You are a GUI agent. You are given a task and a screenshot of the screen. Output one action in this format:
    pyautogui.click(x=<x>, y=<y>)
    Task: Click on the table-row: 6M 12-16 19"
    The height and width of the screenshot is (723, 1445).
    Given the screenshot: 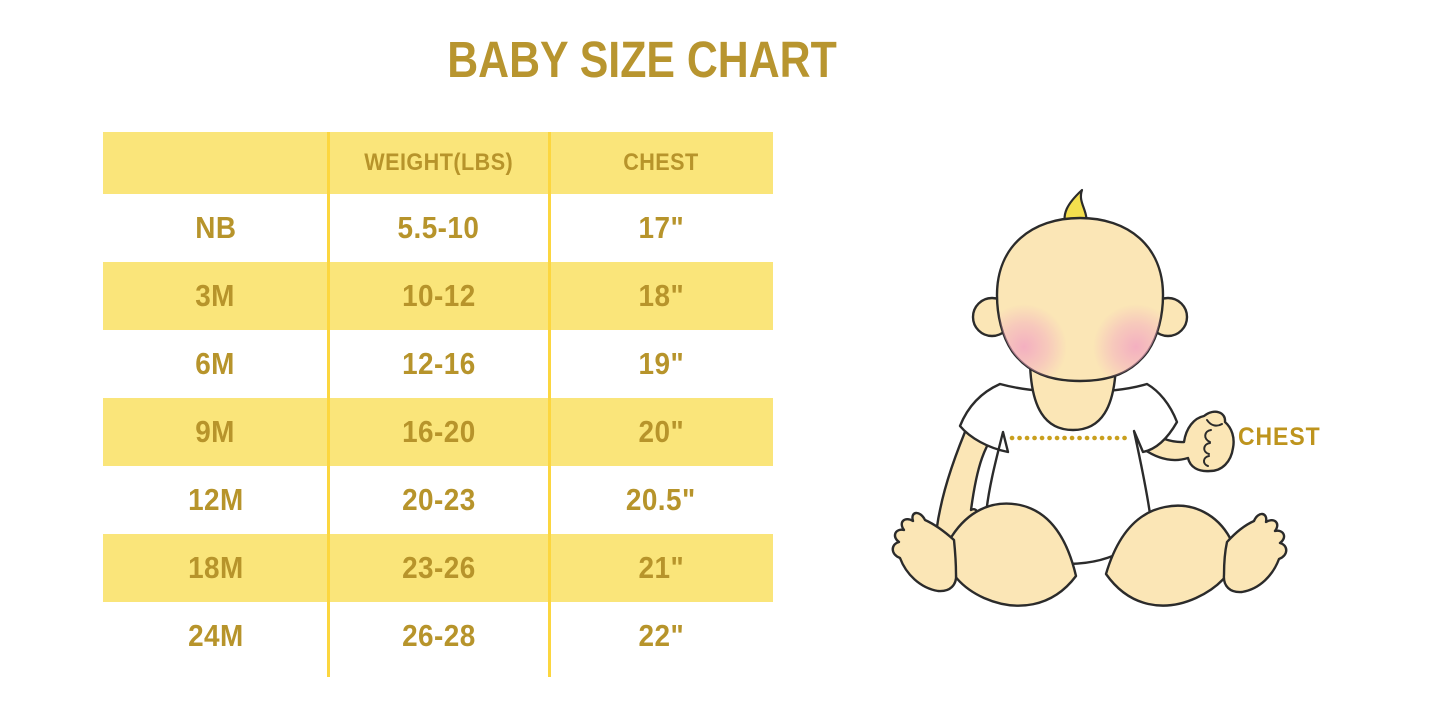 What is the action you would take?
    pyautogui.click(x=438, y=364)
    